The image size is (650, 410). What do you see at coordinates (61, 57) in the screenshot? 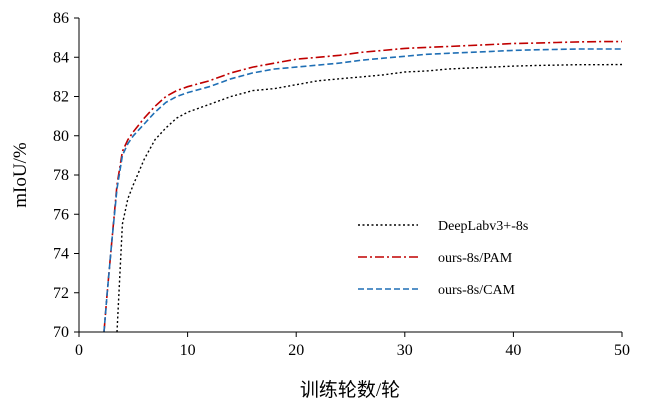
I see `y-tick-label: 84` at bounding box center [61, 57].